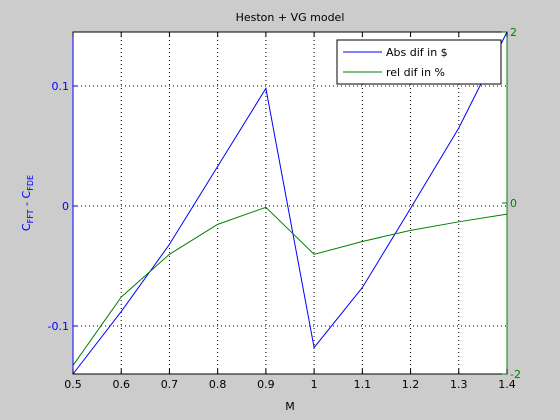  I want to click on y-label-main: C, so click(26, 227).